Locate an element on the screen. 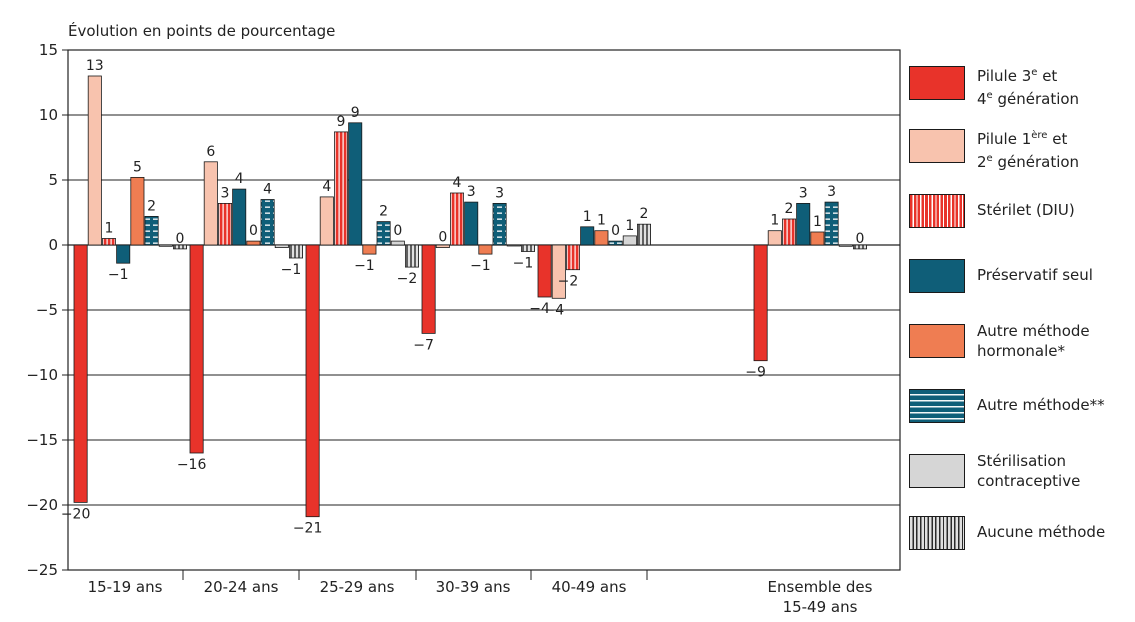 Image resolution: width=1135 pixels, height=622 pixels. data-label: 6 is located at coordinates (210, 152).